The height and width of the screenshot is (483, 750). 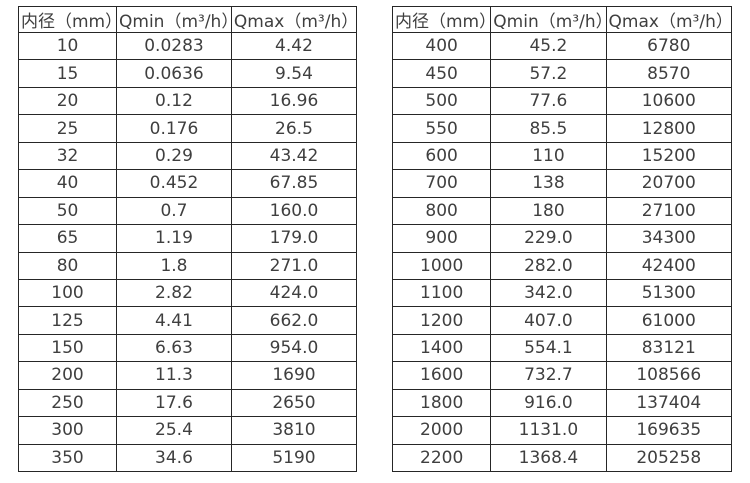 I want to click on cell-diameter: 20, so click(x=67, y=101).